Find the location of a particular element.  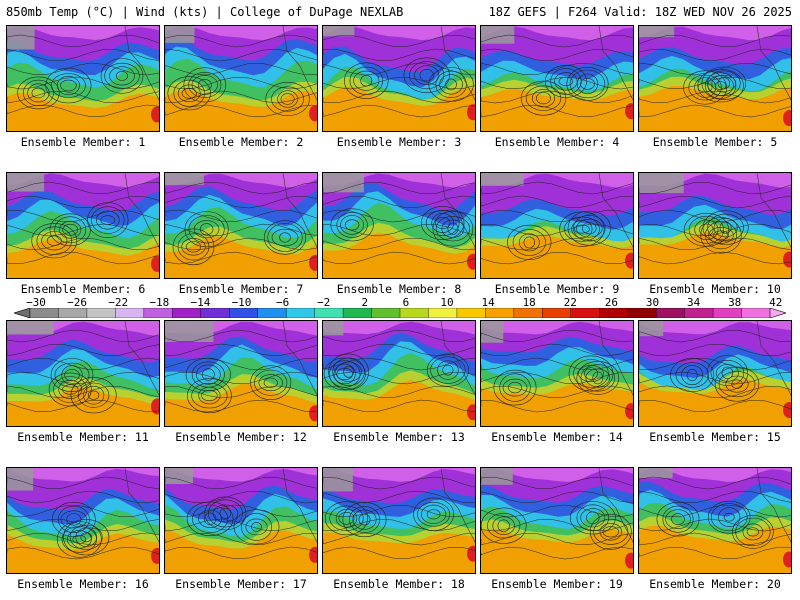

colorbar-tick-label: −10 is located at coordinates (241, 302).